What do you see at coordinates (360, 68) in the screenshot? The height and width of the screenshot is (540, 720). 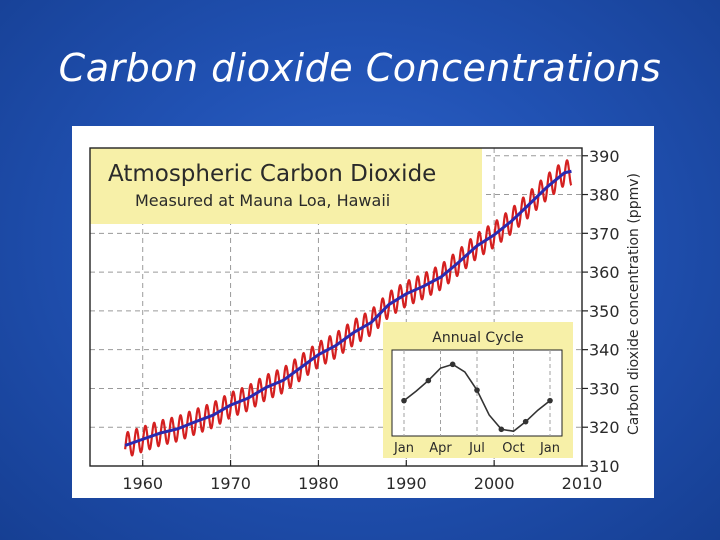 I see `slide-title: Carbon dioxide Concentrations` at bounding box center [360, 68].